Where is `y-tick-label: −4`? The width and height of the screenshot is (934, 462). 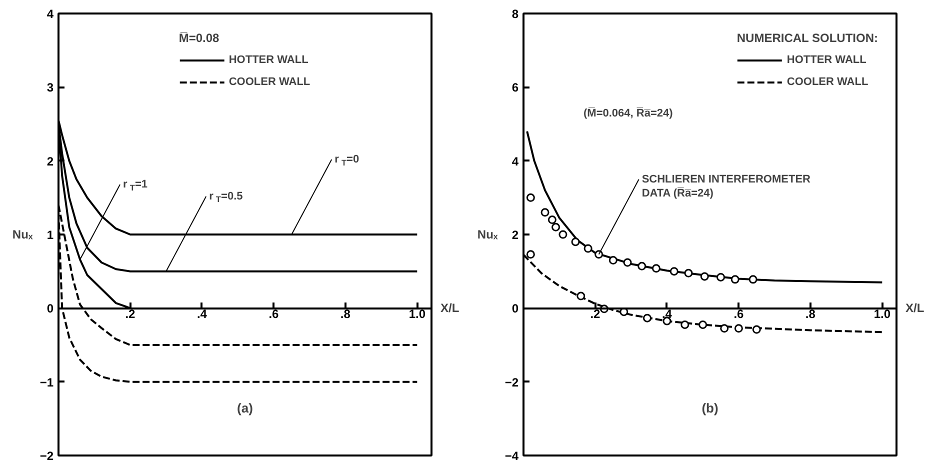
y-tick-label: −4 is located at coordinates (511, 455).